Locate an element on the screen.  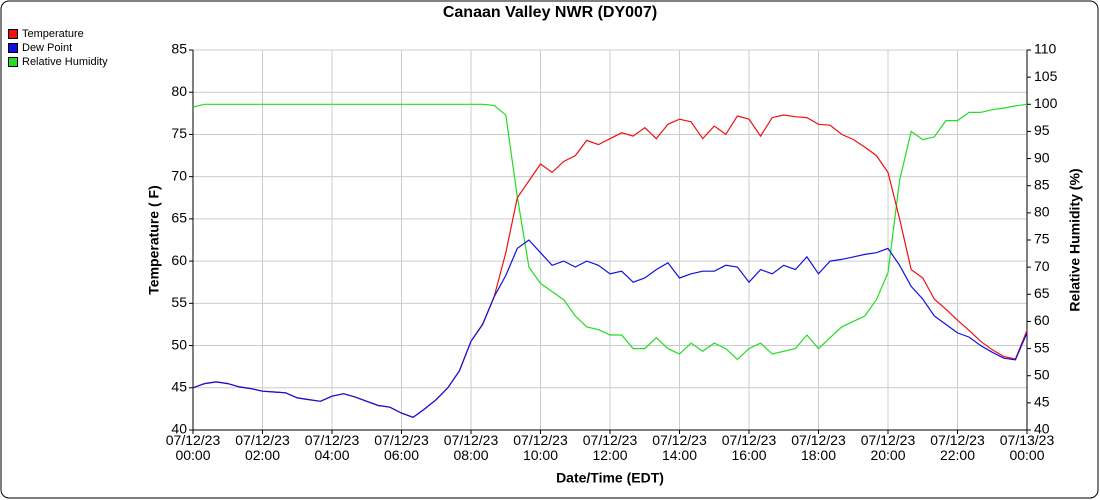
y2-tick-label: 50 is located at coordinates (1042, 374).